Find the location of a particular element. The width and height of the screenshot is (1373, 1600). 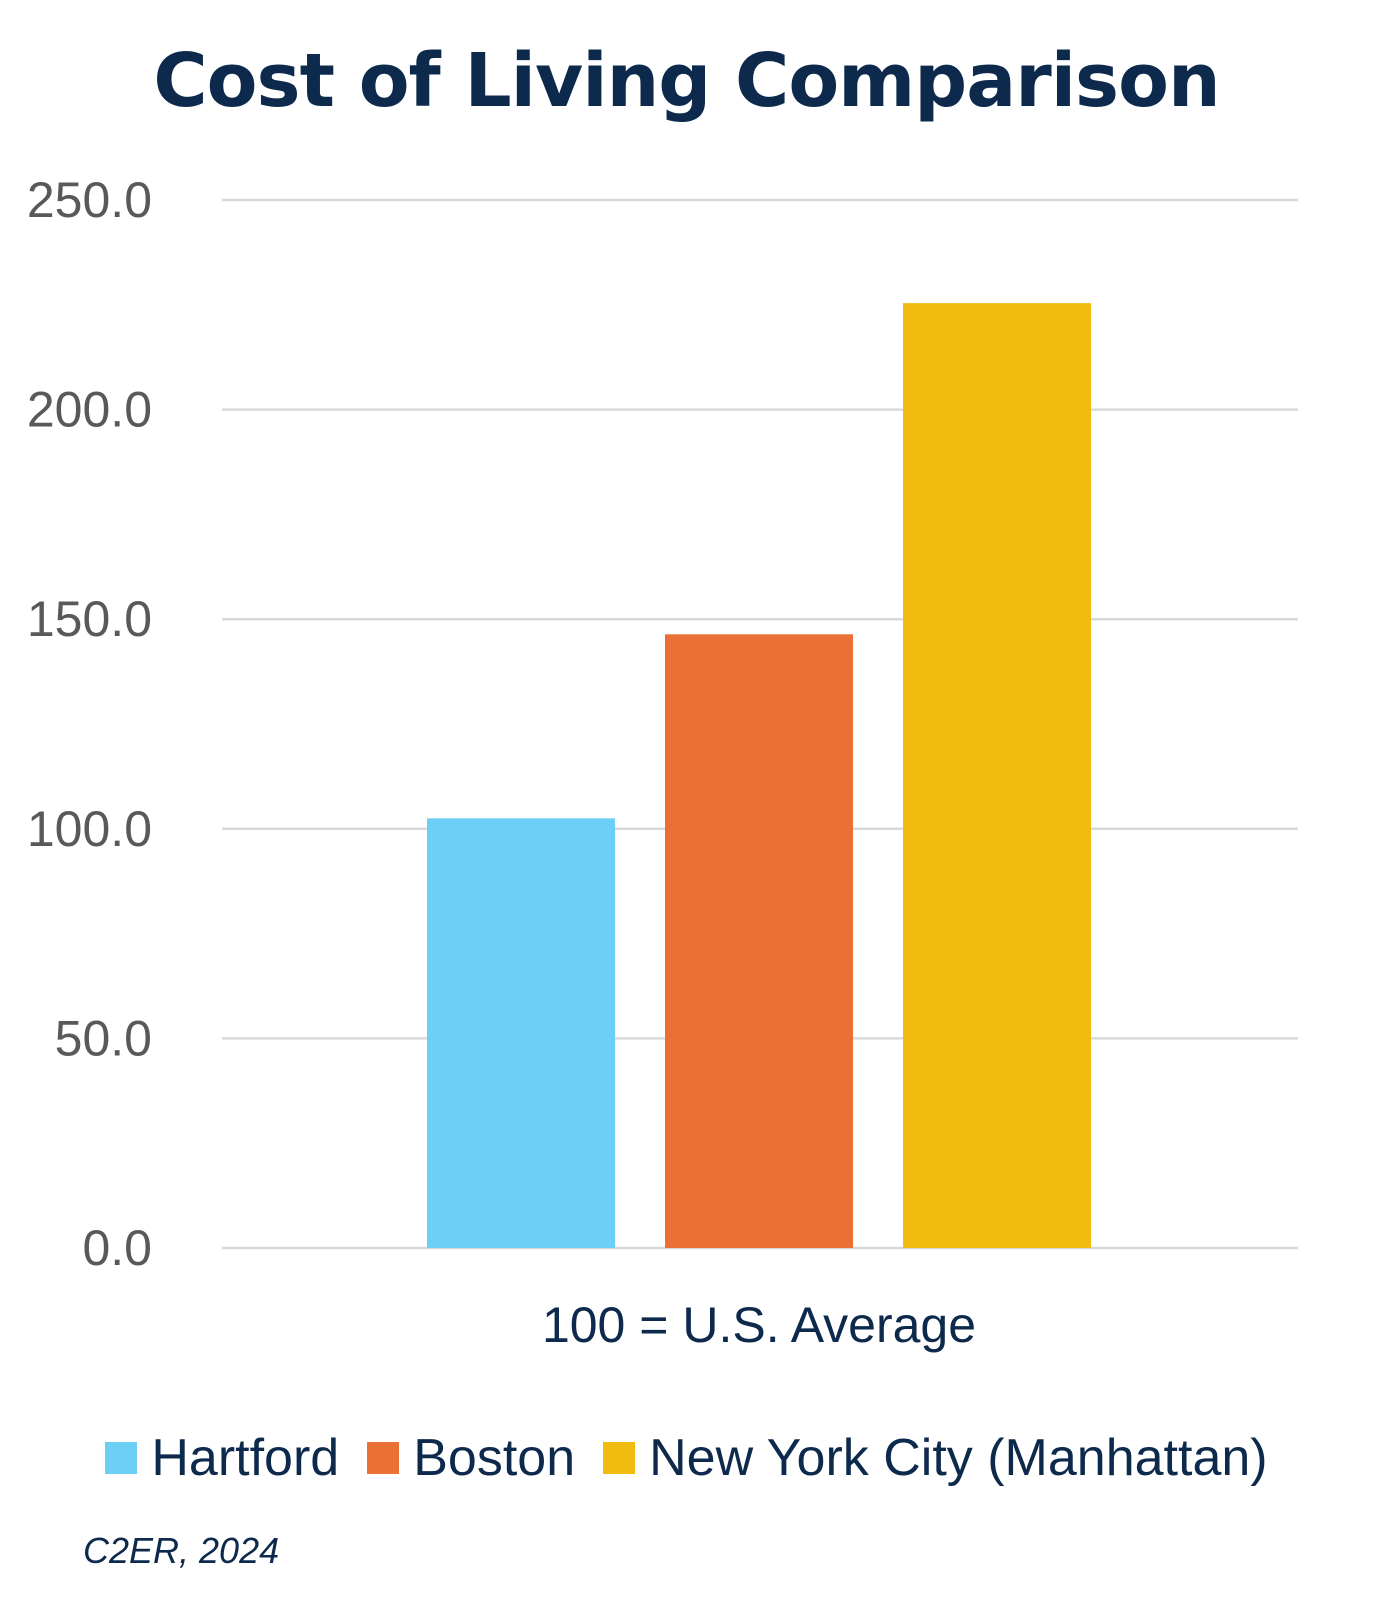

legend-item: Boston is located at coordinates (471, 1458).